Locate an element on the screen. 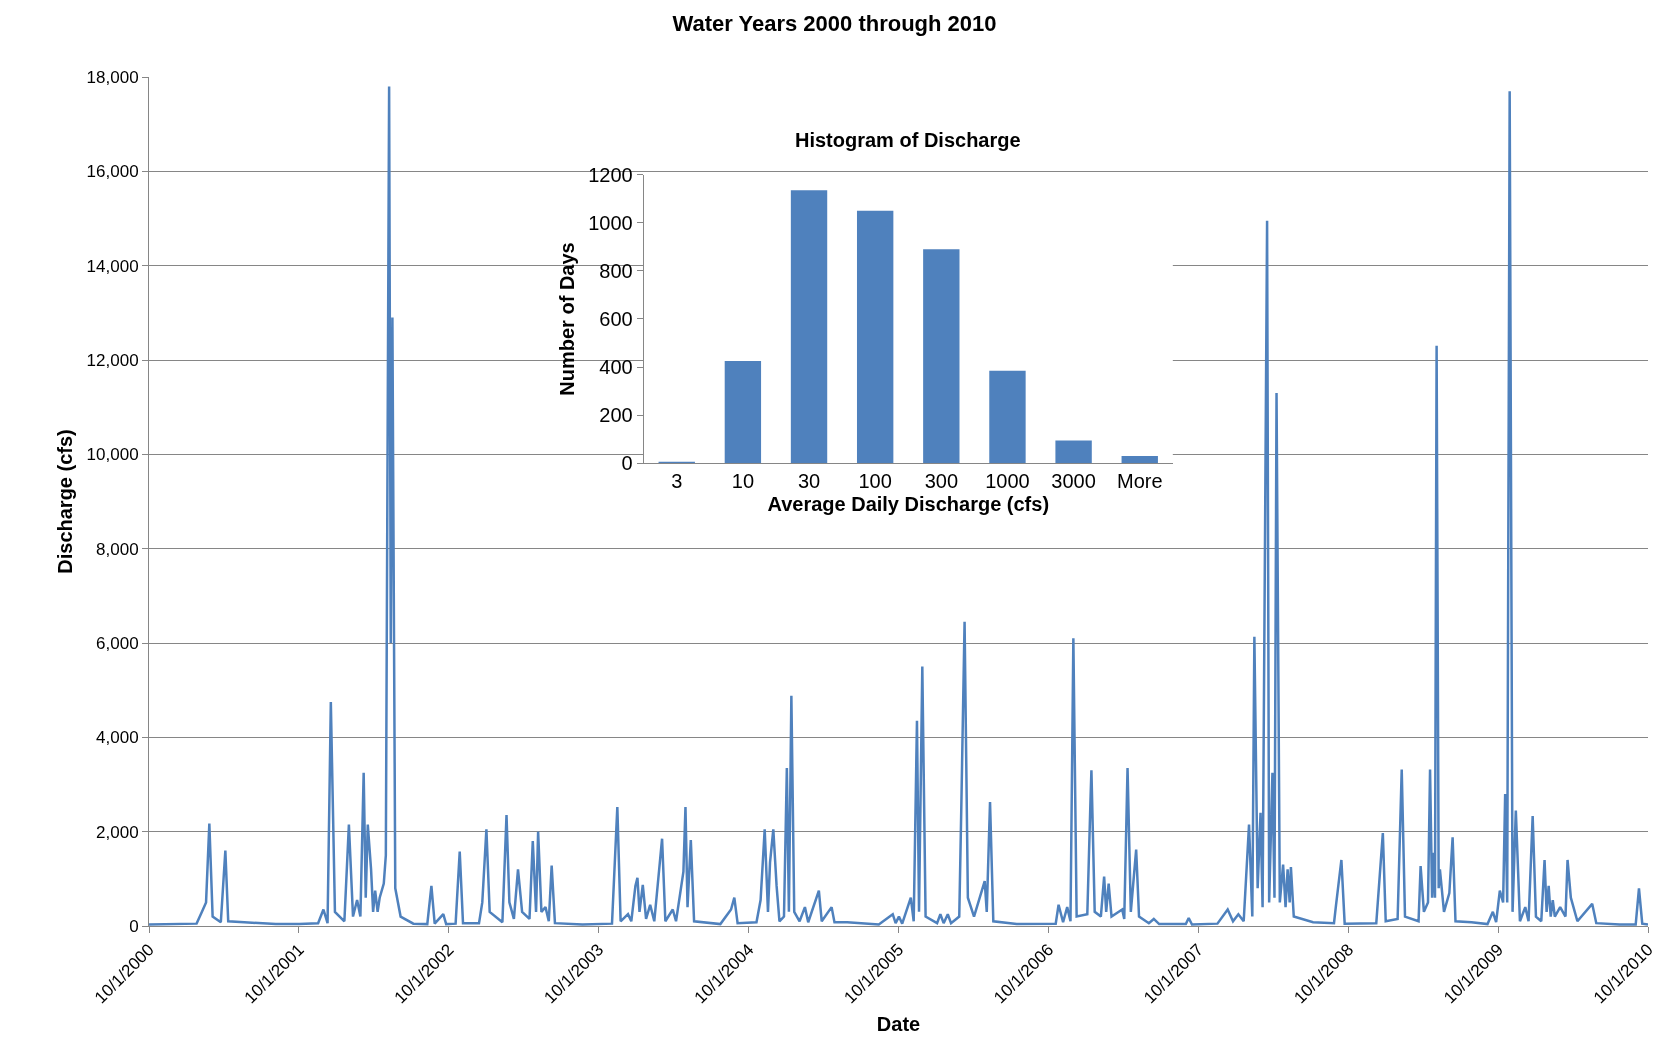  x-tick-label: More is located at coordinates (1139, 481).